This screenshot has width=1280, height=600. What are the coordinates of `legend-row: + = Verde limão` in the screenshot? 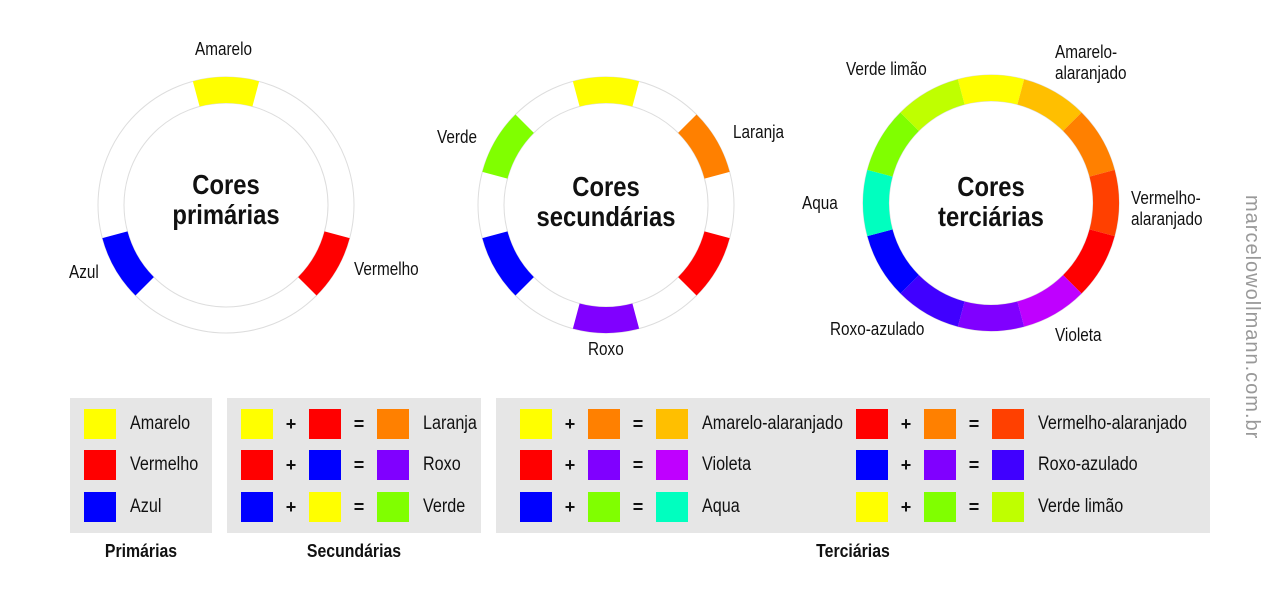 It's located at (997, 507).